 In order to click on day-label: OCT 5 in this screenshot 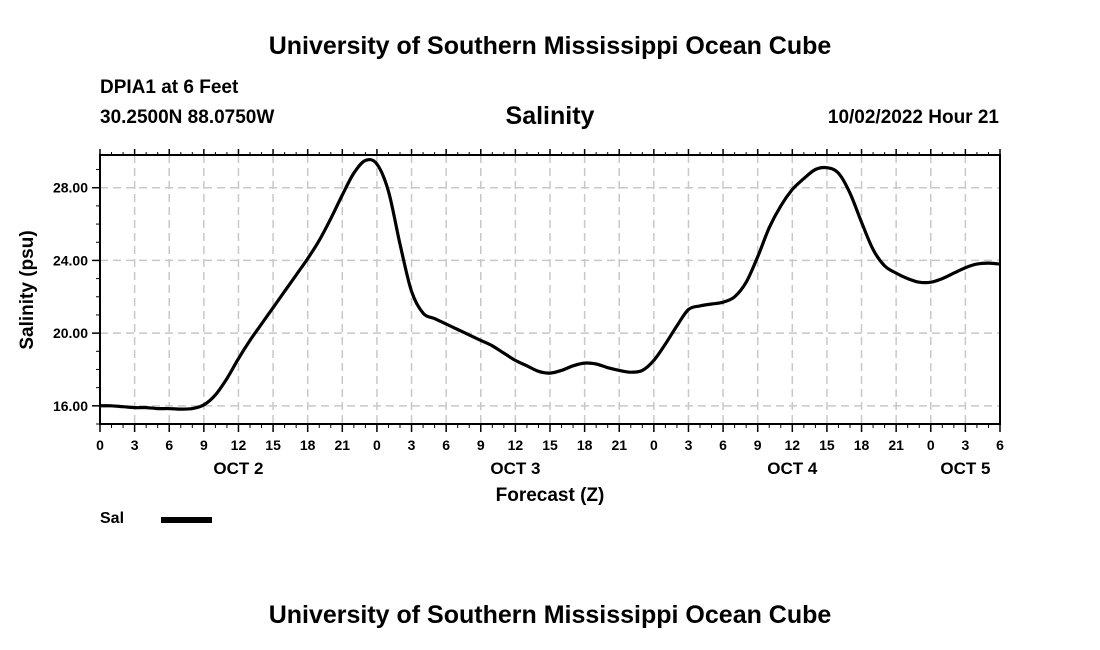, I will do `click(965, 468)`.